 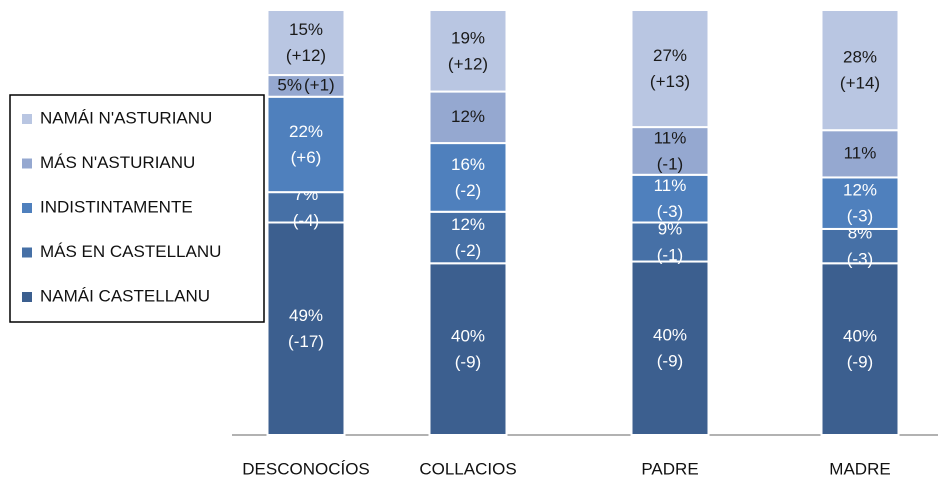 What do you see at coordinates (860, 83) in the screenshot?
I see `change-label: (+14)` at bounding box center [860, 83].